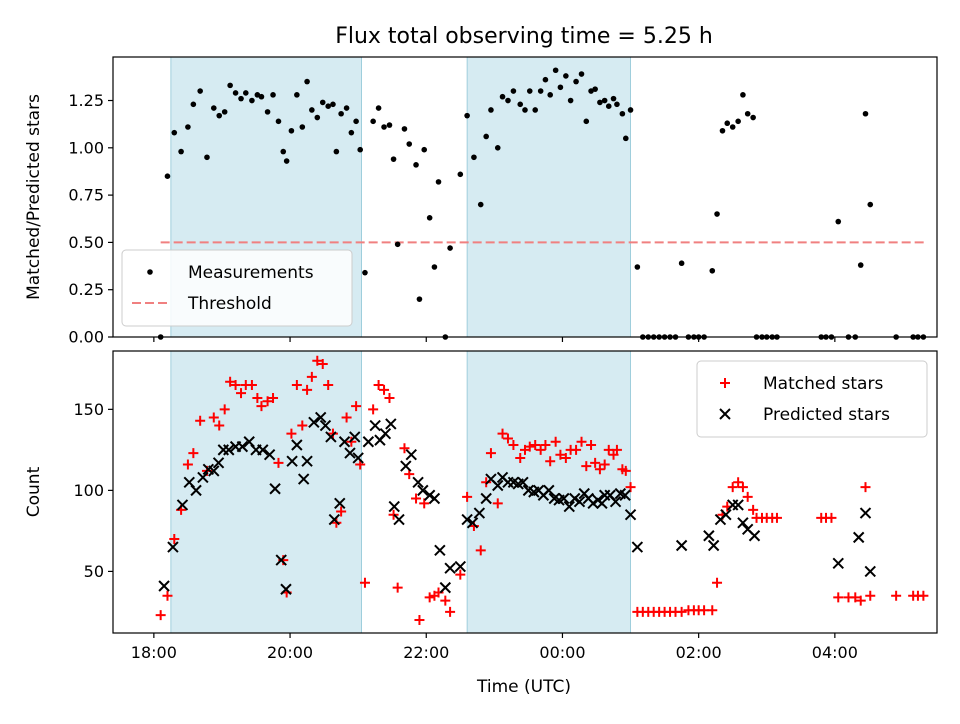 The height and width of the screenshot is (724, 960). I want to click on y-axis-label-bottom: Count, so click(34, 491).